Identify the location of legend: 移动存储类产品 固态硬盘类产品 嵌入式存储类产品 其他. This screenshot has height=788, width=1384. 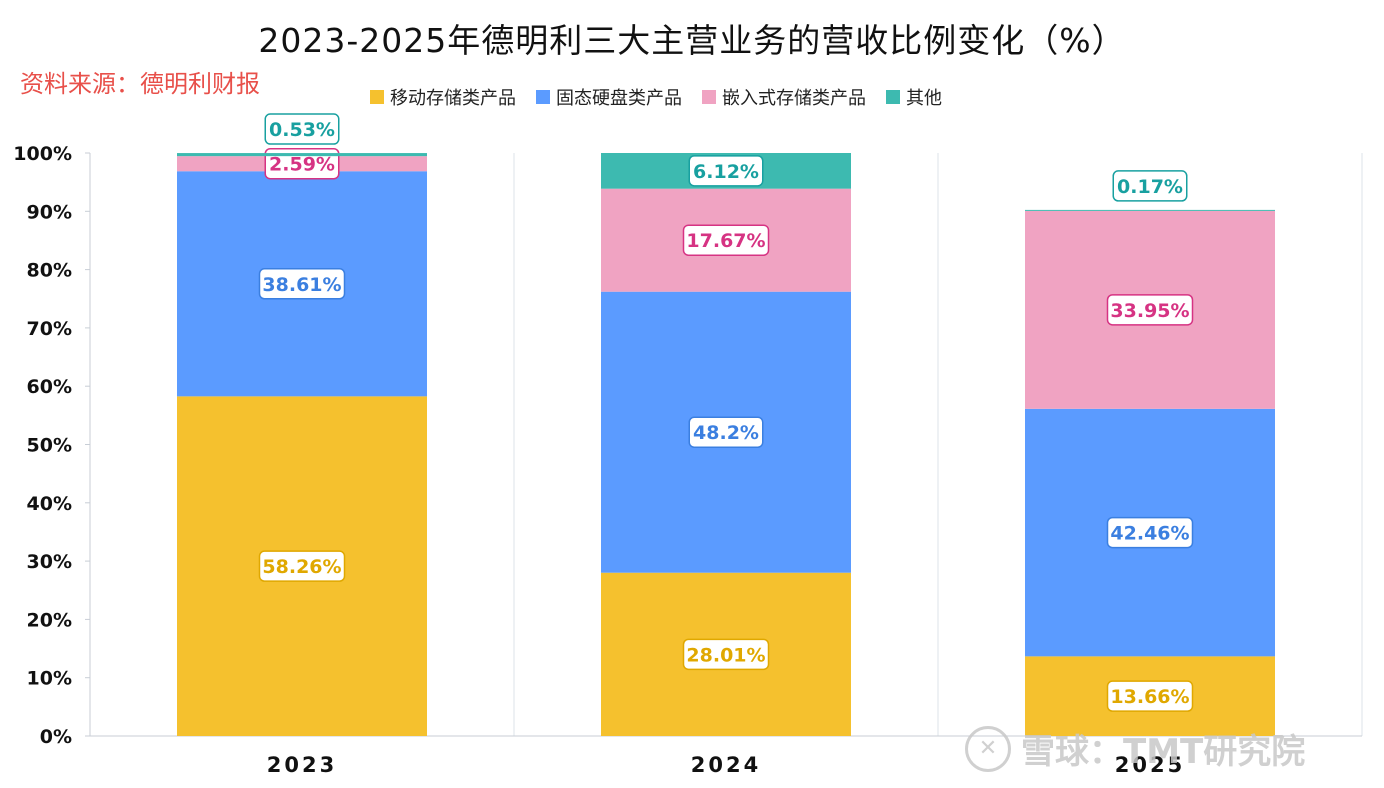
(656, 97).